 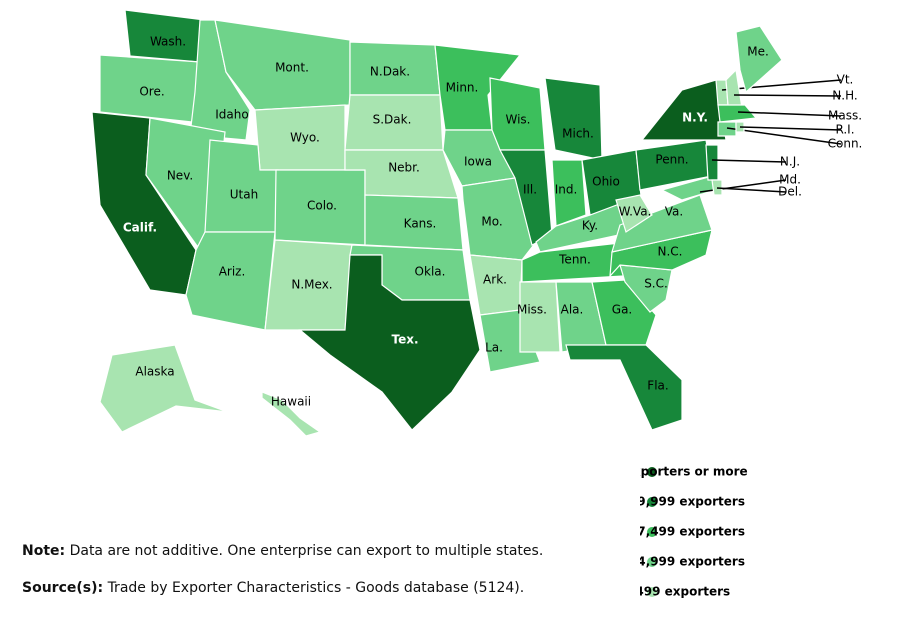 I want to click on state-label: W.Va., so click(x=635, y=212).